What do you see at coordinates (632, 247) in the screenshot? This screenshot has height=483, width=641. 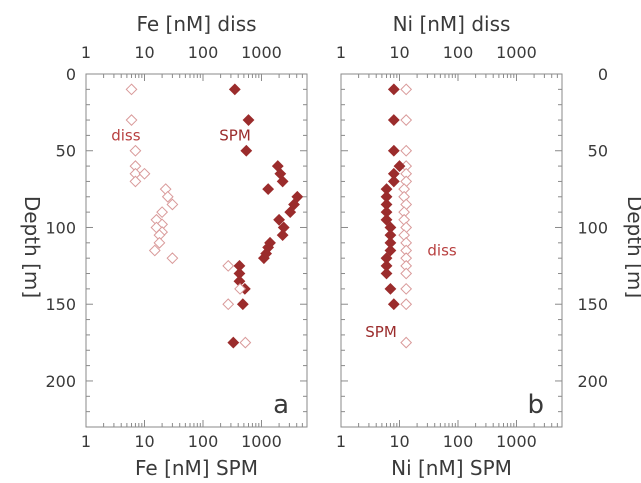 I see `y-axis-title-right: Depth [m]` at bounding box center [632, 247].